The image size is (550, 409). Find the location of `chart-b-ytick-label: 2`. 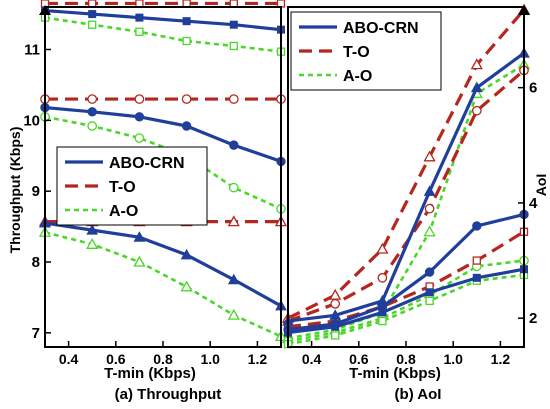

chart-b-ytick-label: 2 is located at coordinates (533, 318).